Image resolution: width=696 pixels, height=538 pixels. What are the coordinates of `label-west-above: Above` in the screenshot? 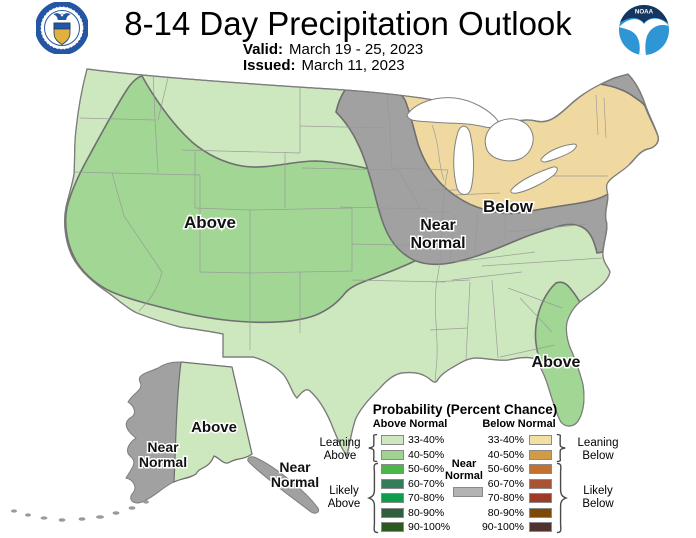 It's located at (210, 222).